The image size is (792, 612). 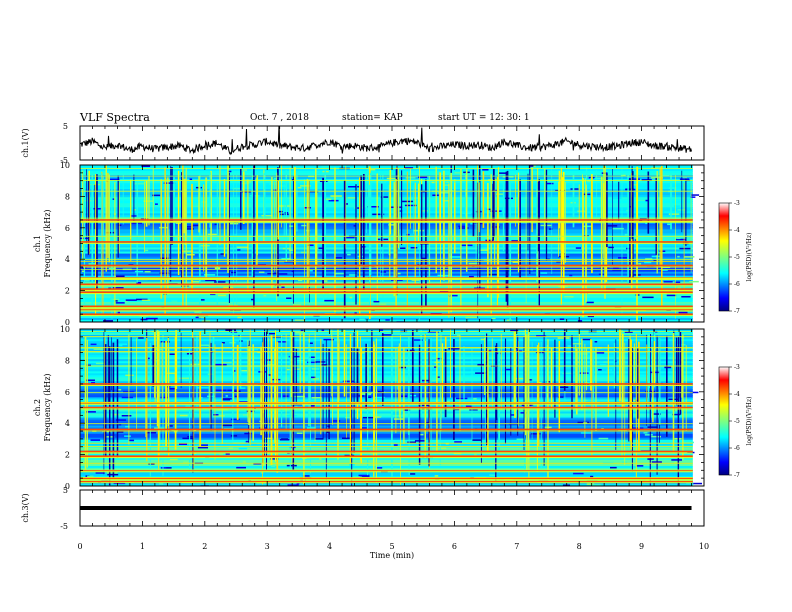 What do you see at coordinates (737, 367) in the screenshot?
I see `ch2-spectrogram-colorbar-tick: -3` at bounding box center [737, 367].